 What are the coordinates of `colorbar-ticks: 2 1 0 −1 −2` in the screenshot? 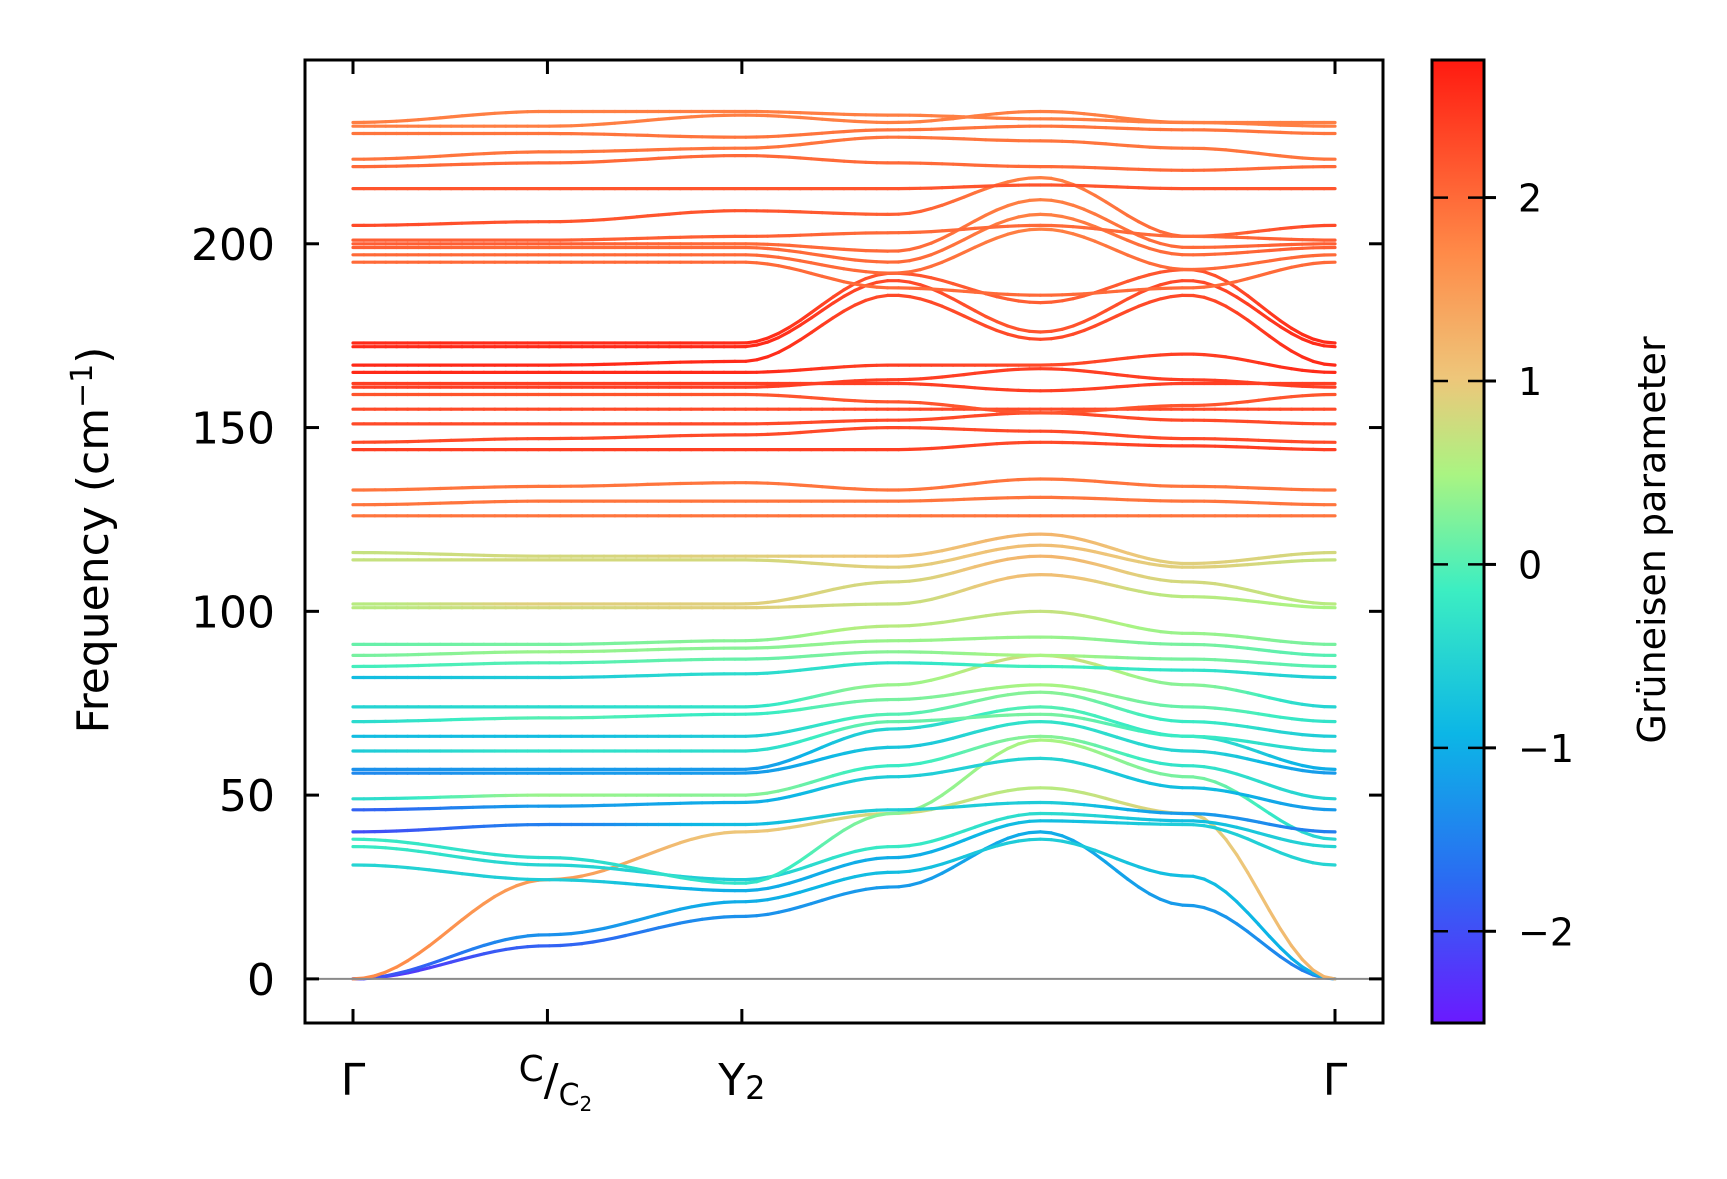 It's located at (1503, 565).